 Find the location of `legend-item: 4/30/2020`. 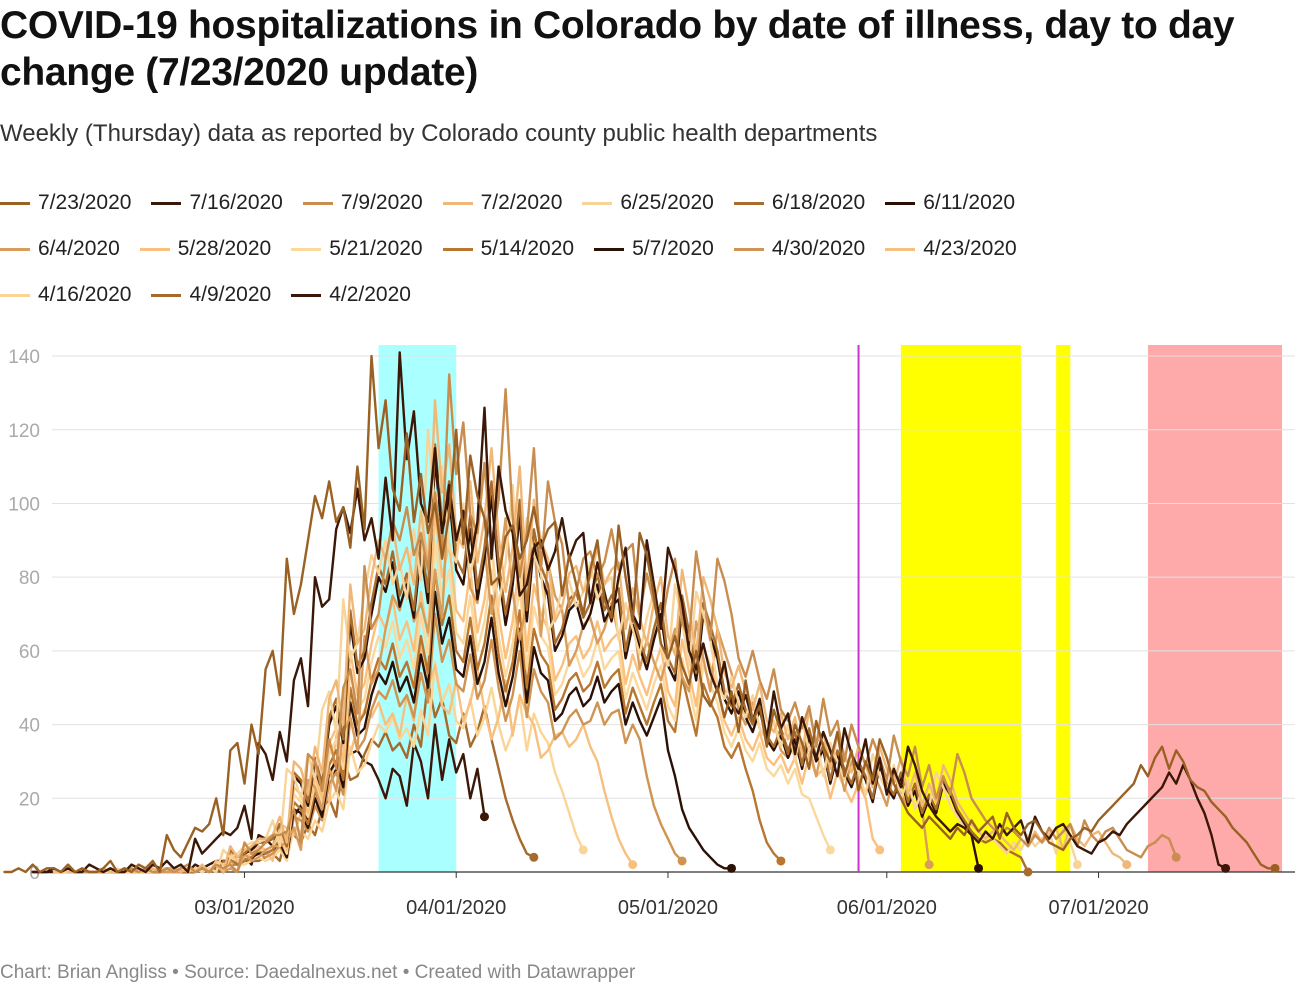

legend-item: 4/30/2020 is located at coordinates (799, 249).